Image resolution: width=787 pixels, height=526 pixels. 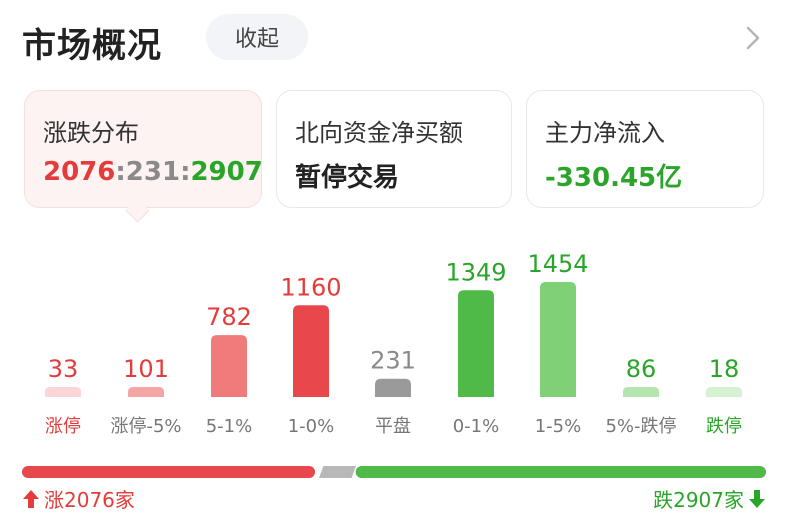 I want to click on card-rise-fall-distribution: 涨跌分布 2076:231:2907, so click(x=143, y=156).